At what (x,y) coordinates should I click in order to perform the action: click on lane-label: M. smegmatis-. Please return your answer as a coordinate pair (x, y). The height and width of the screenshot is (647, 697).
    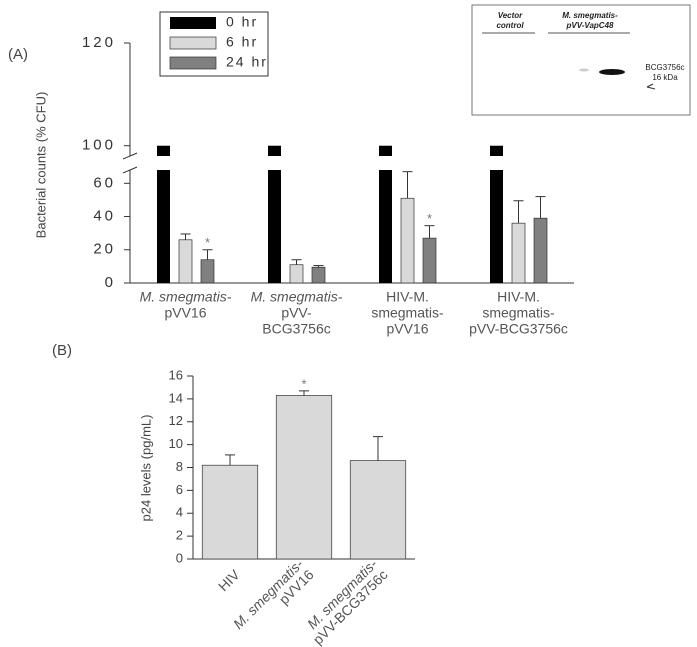
    Looking at the image, I should click on (590, 15).